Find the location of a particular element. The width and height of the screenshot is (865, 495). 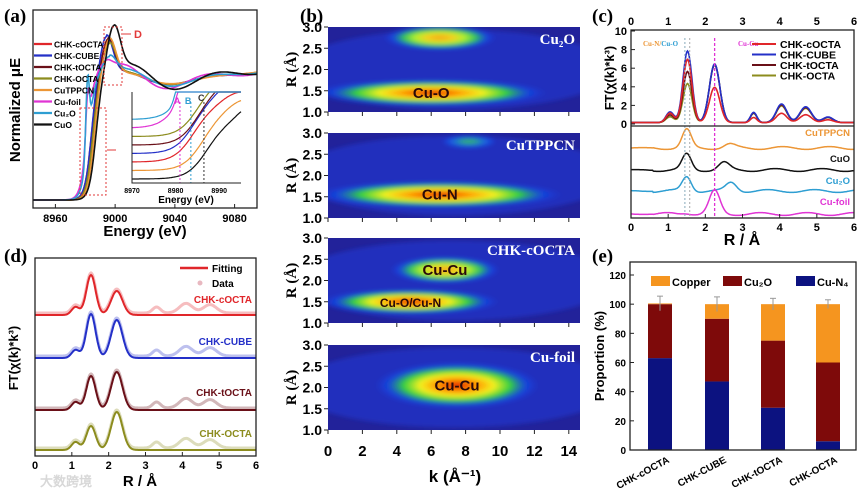

fit-line-CHK-OCTA is located at coordinates (145, 430).